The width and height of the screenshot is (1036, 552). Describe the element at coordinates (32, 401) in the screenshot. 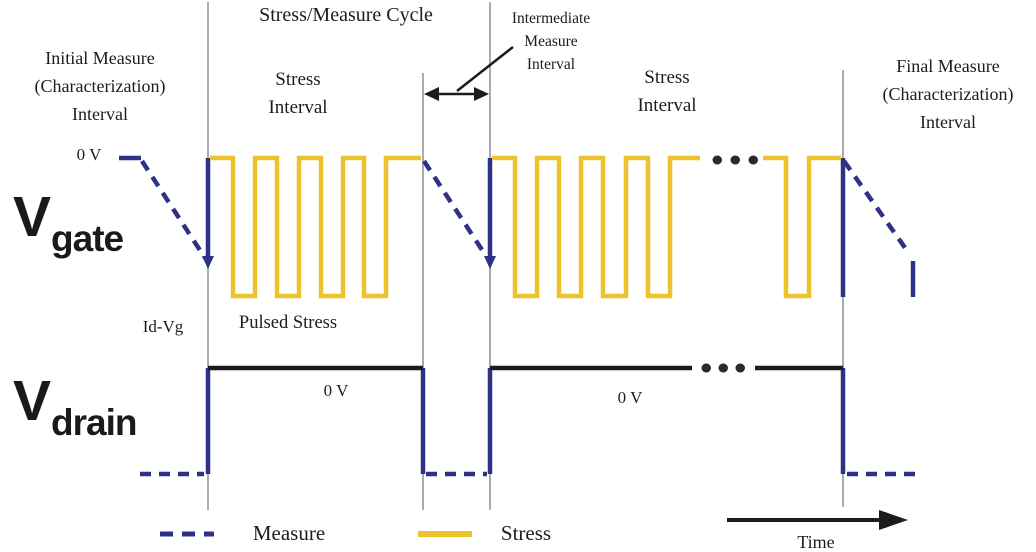

I see `drain-signal-symbol: V` at that location.